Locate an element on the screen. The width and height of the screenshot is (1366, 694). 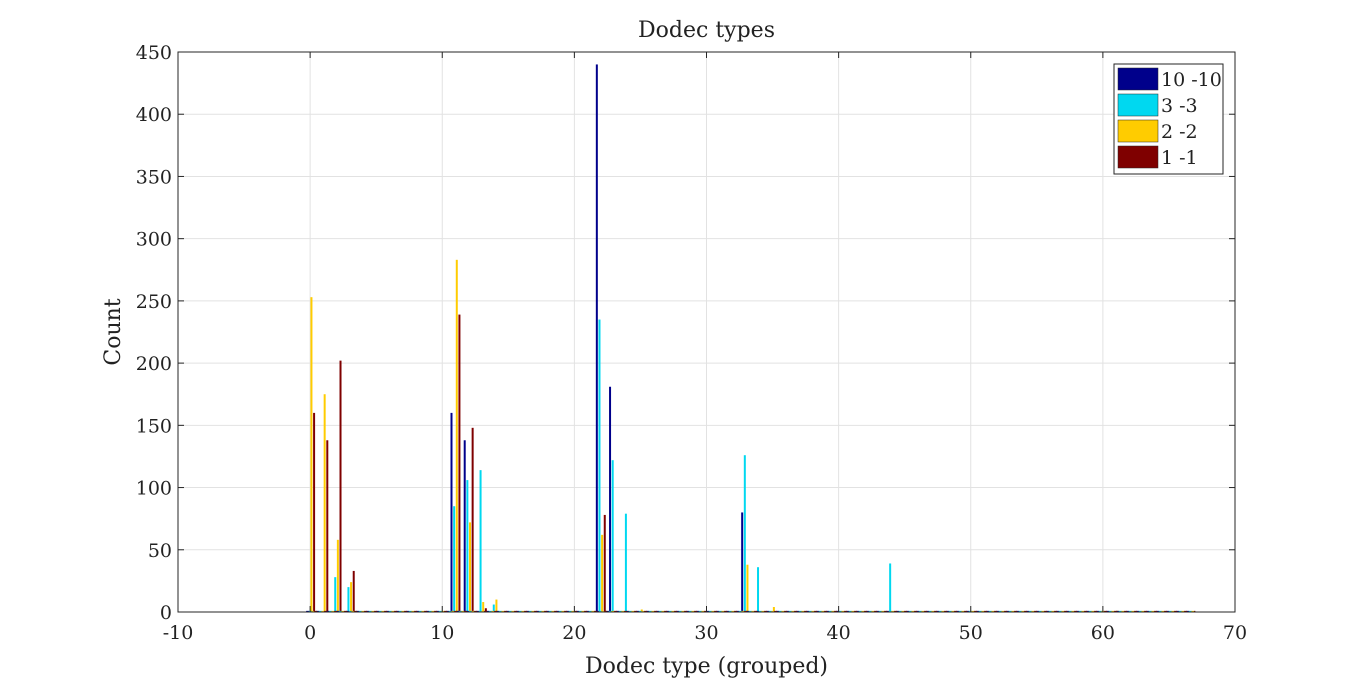
y-tick-label: 350 is located at coordinates (154, 177).